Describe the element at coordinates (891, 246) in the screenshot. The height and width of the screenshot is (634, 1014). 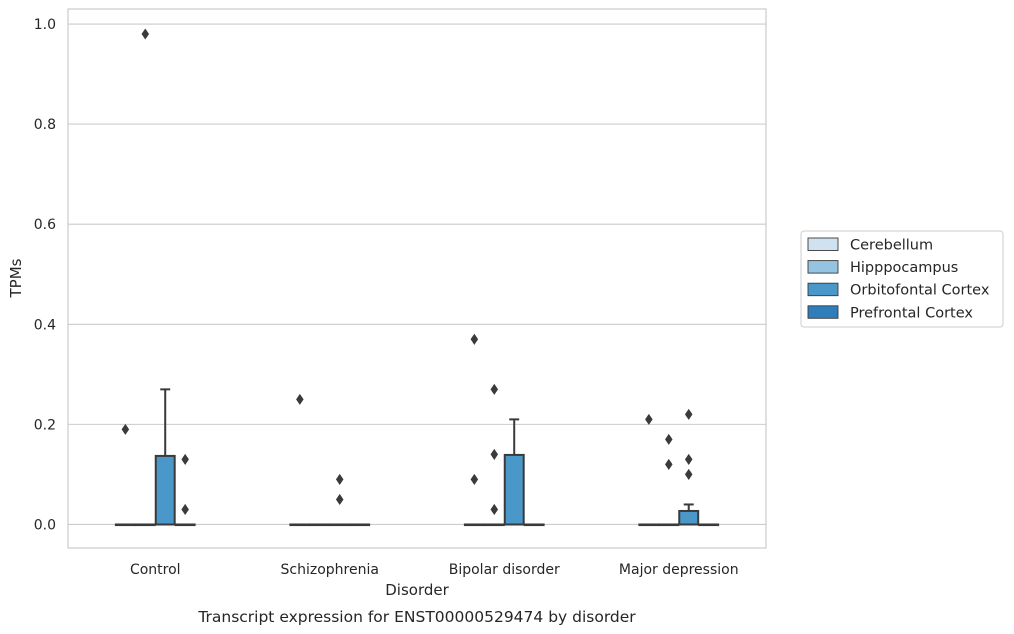
I see `legend-label: Cerebellum` at that location.